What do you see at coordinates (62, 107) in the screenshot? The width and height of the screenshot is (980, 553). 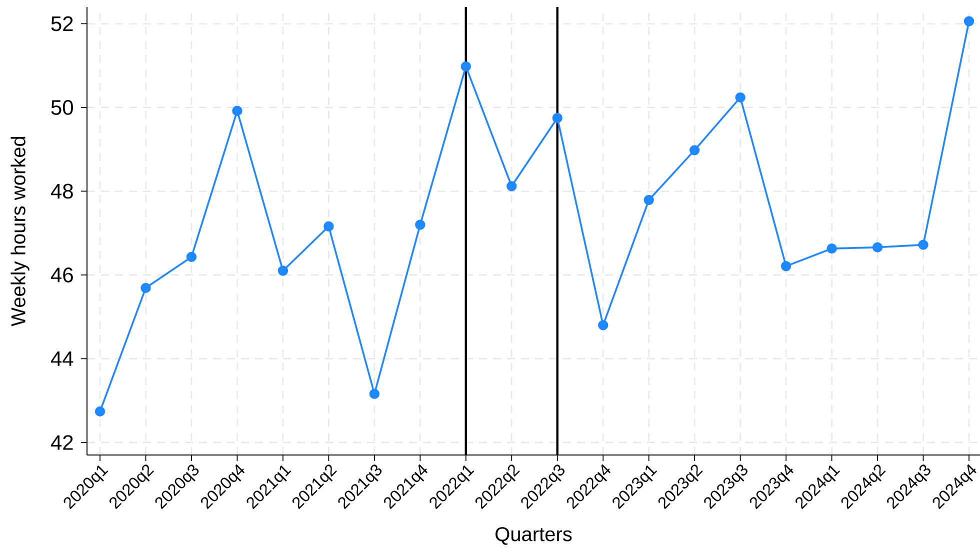 I see `y-tick-label: 50` at bounding box center [62, 107].